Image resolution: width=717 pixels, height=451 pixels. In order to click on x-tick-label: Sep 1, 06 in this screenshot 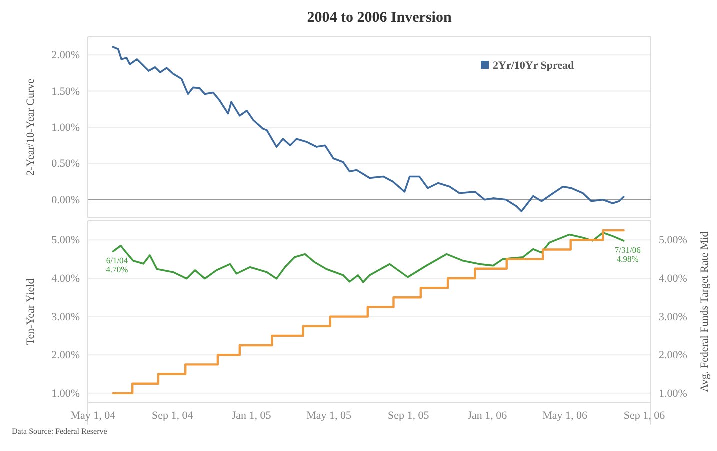, I will do `click(645, 416)`.